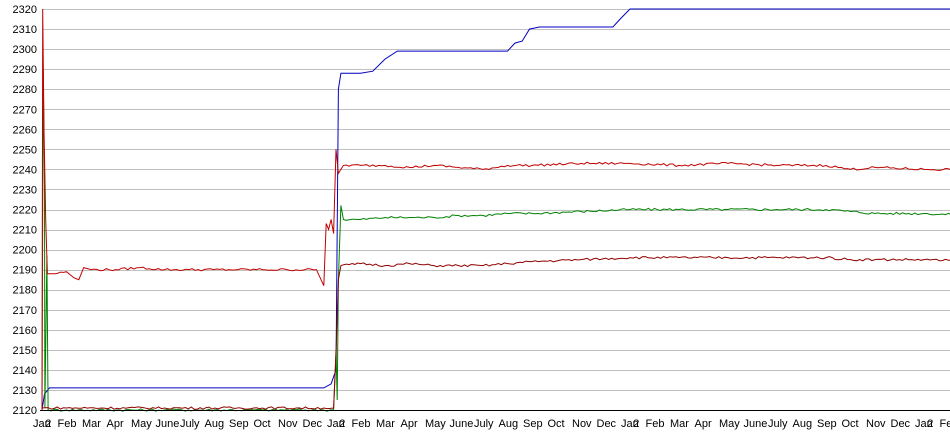  Describe the element at coordinates (25, 110) in the screenshot. I see `y-tick-label: 2270` at that location.